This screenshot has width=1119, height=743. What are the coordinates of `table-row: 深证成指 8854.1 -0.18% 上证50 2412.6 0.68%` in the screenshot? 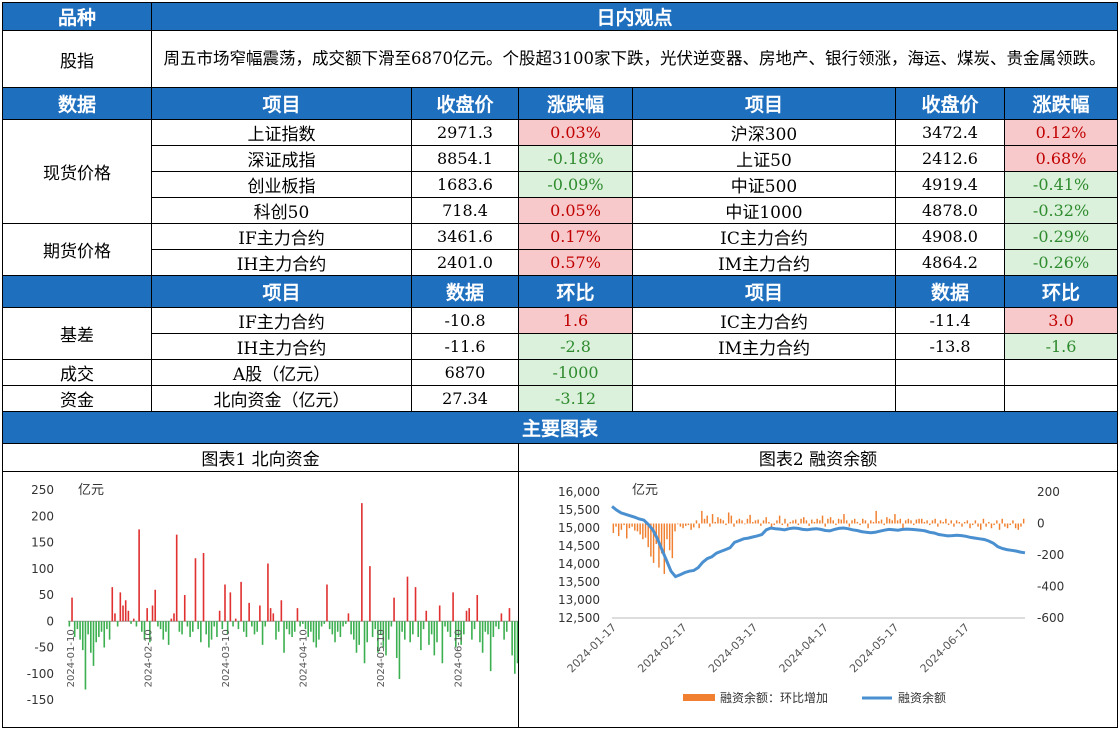 It's located at (561, 158).